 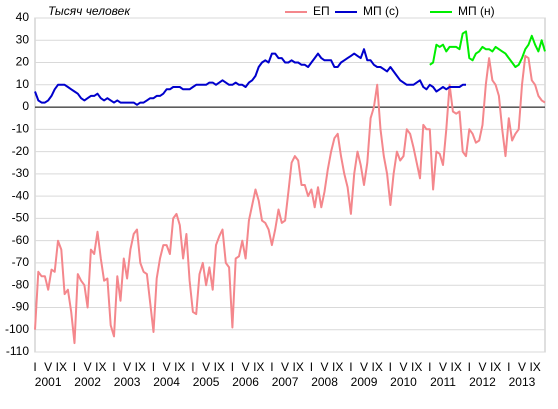 What do you see at coordinates (21, 284) in the screenshot?
I see `y-tick-label: -80` at bounding box center [21, 284].